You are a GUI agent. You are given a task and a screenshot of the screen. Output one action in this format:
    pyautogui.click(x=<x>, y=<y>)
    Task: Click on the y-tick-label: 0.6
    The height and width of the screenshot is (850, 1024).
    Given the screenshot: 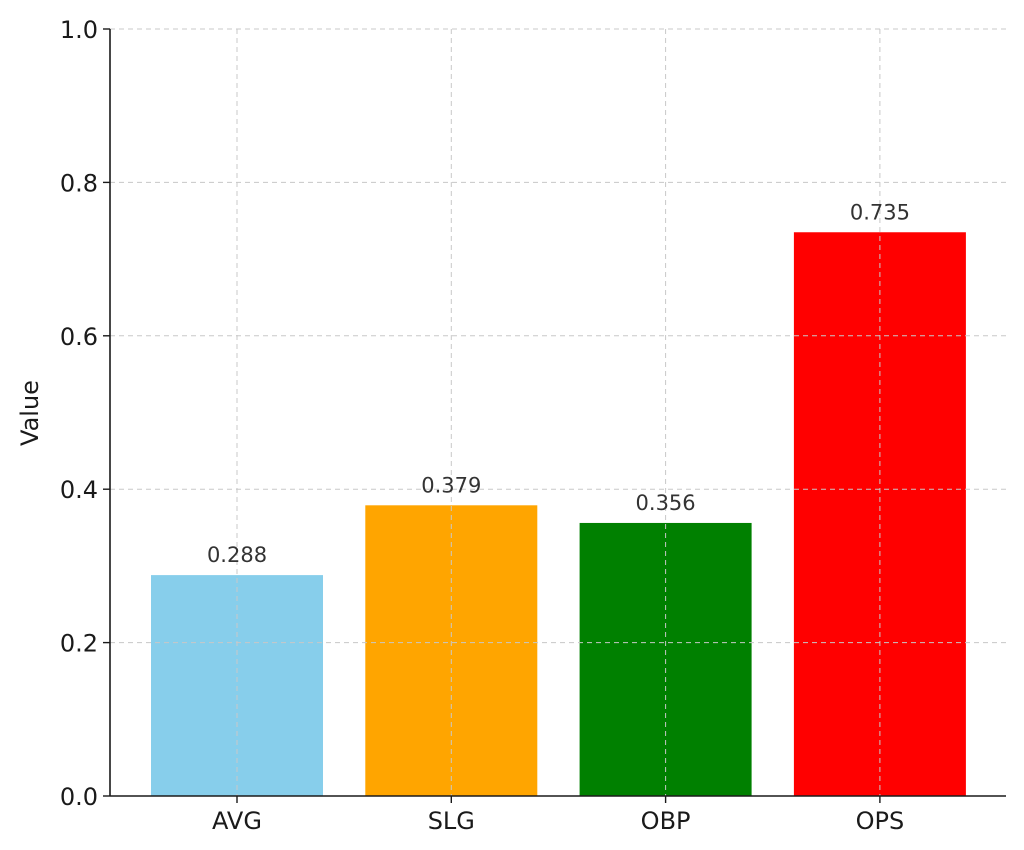 What is the action you would take?
    pyautogui.click(x=79, y=337)
    